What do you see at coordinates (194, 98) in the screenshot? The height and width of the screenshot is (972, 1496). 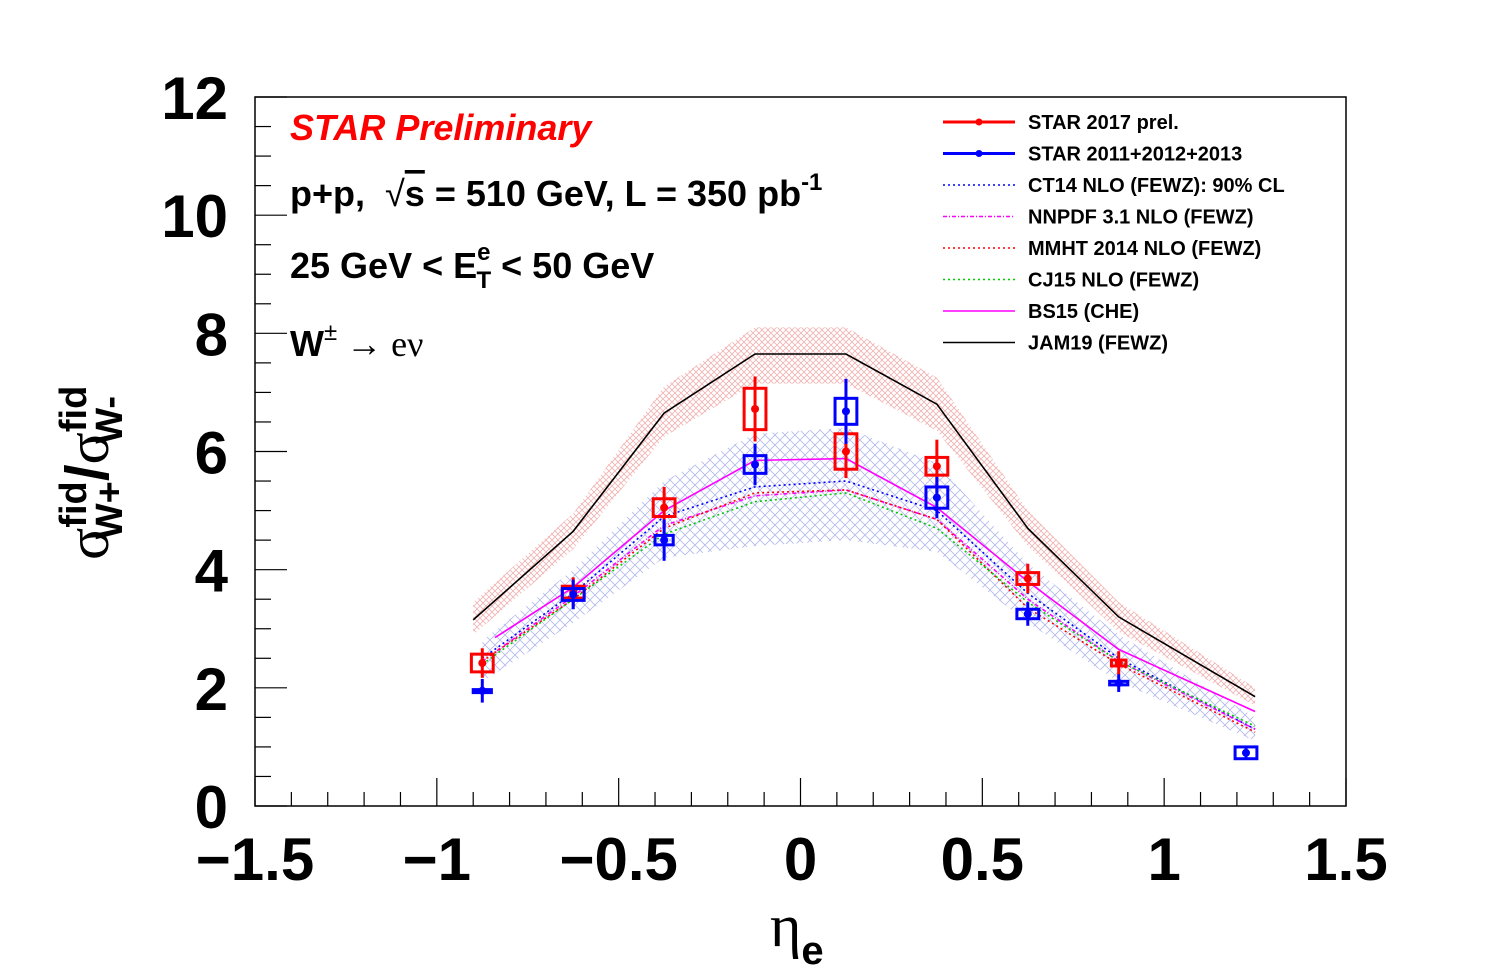 I see `y-tick-label: 12` at bounding box center [194, 98].